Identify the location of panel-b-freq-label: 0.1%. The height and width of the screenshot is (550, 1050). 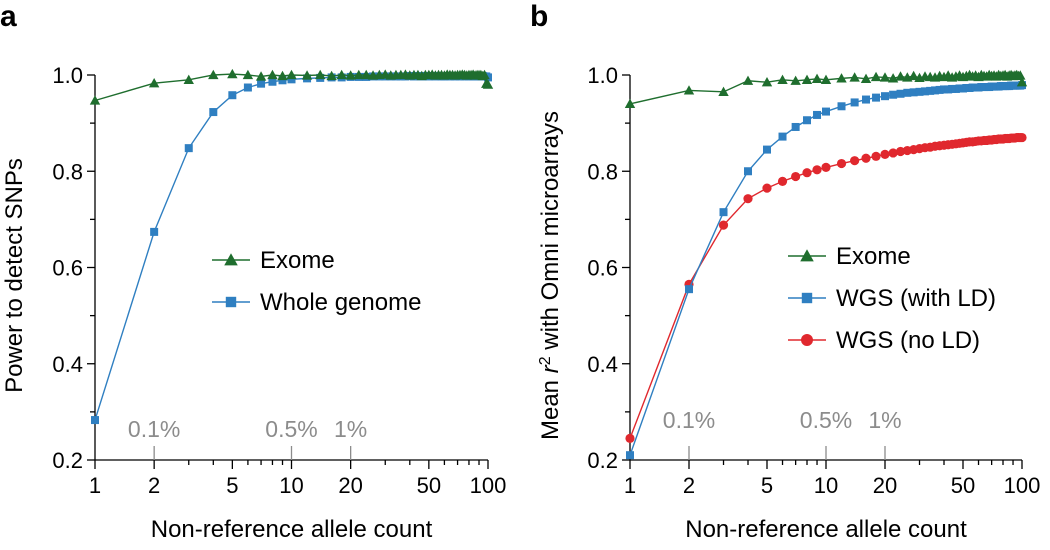
(689, 420).